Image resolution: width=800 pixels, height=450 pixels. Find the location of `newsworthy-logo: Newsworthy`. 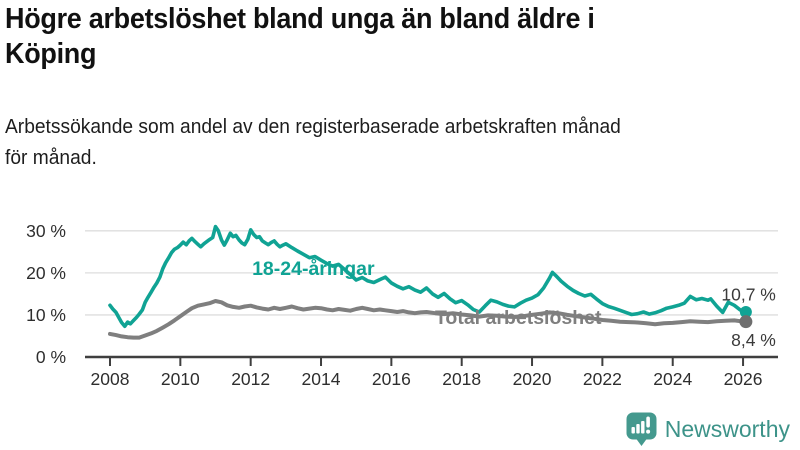

newsworthy-logo: Newsworthy is located at coordinates (708, 429).